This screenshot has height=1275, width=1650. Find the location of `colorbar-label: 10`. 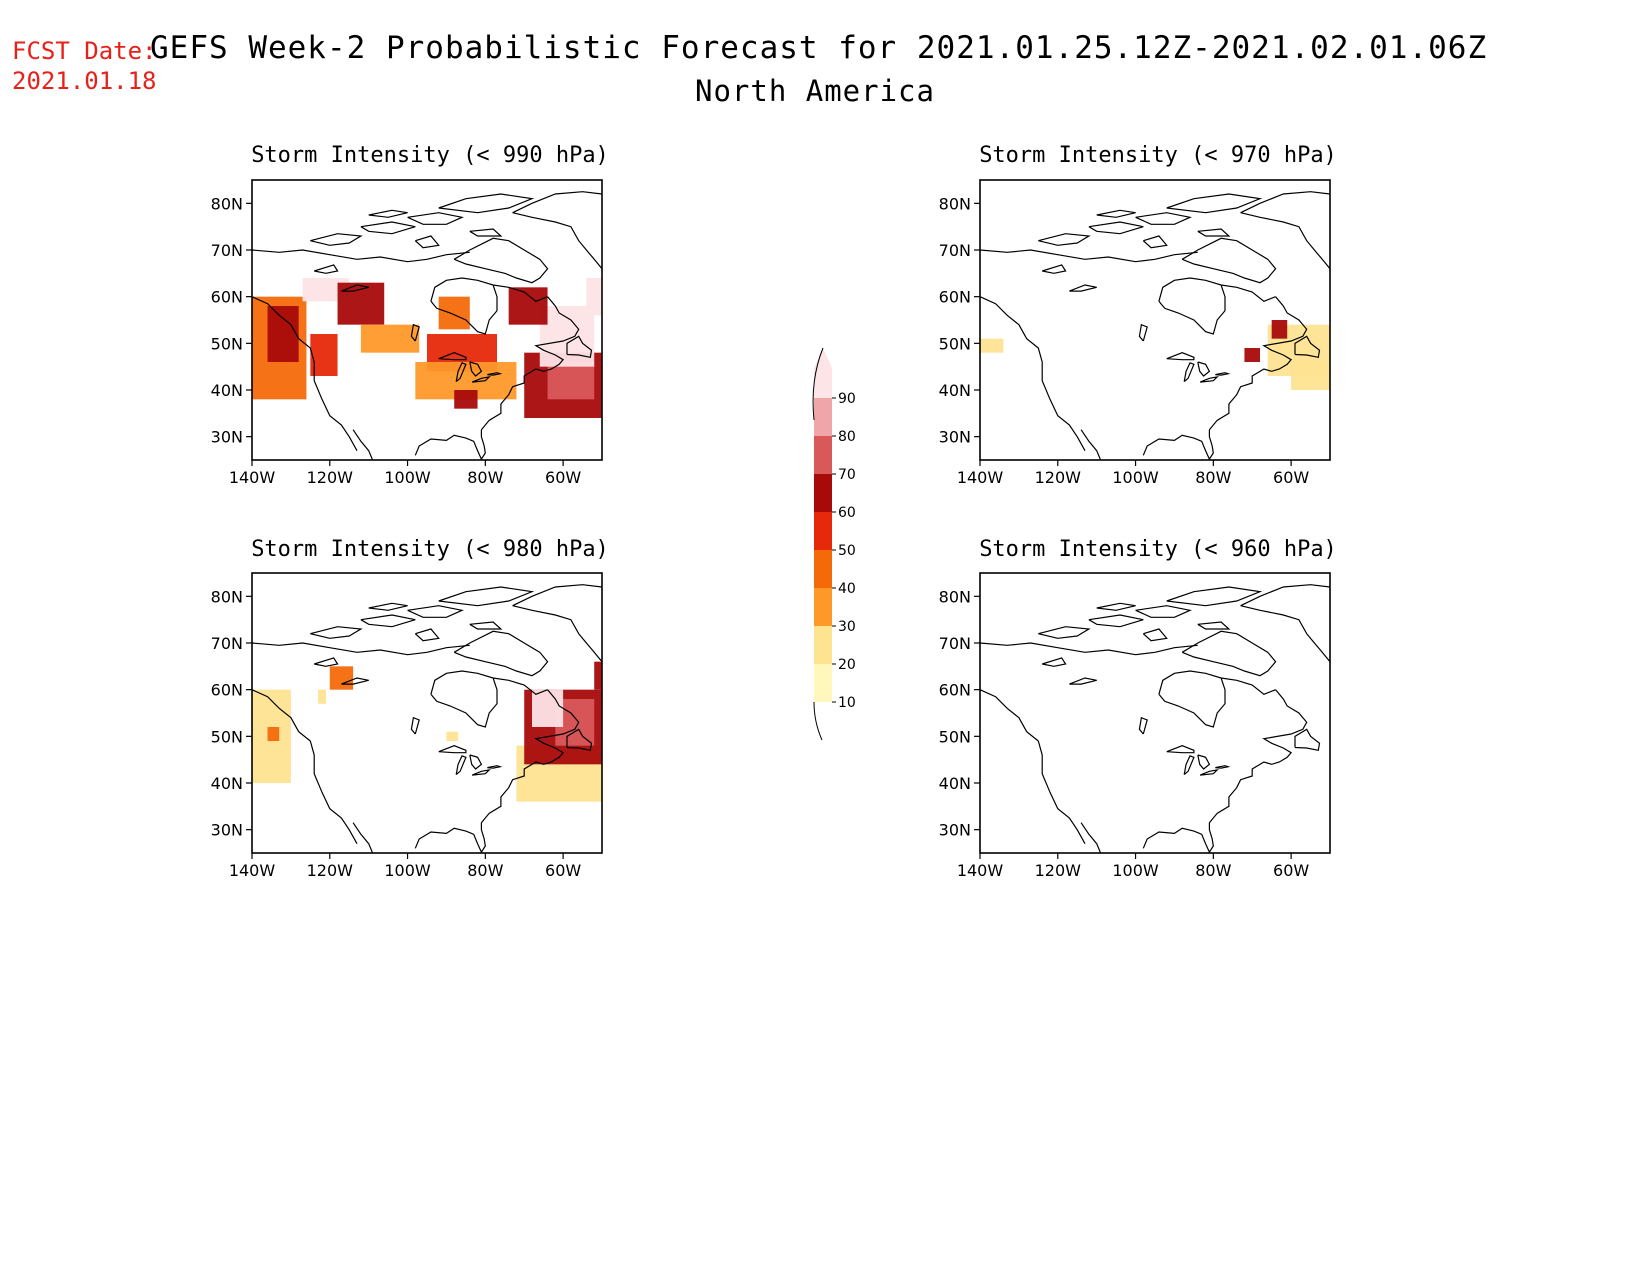

colorbar-label: 10 is located at coordinates (847, 703).